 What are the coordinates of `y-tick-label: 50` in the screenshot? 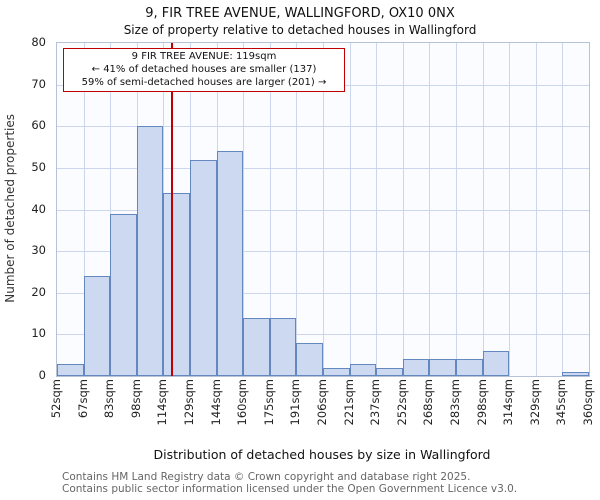 It's located at (38, 166).